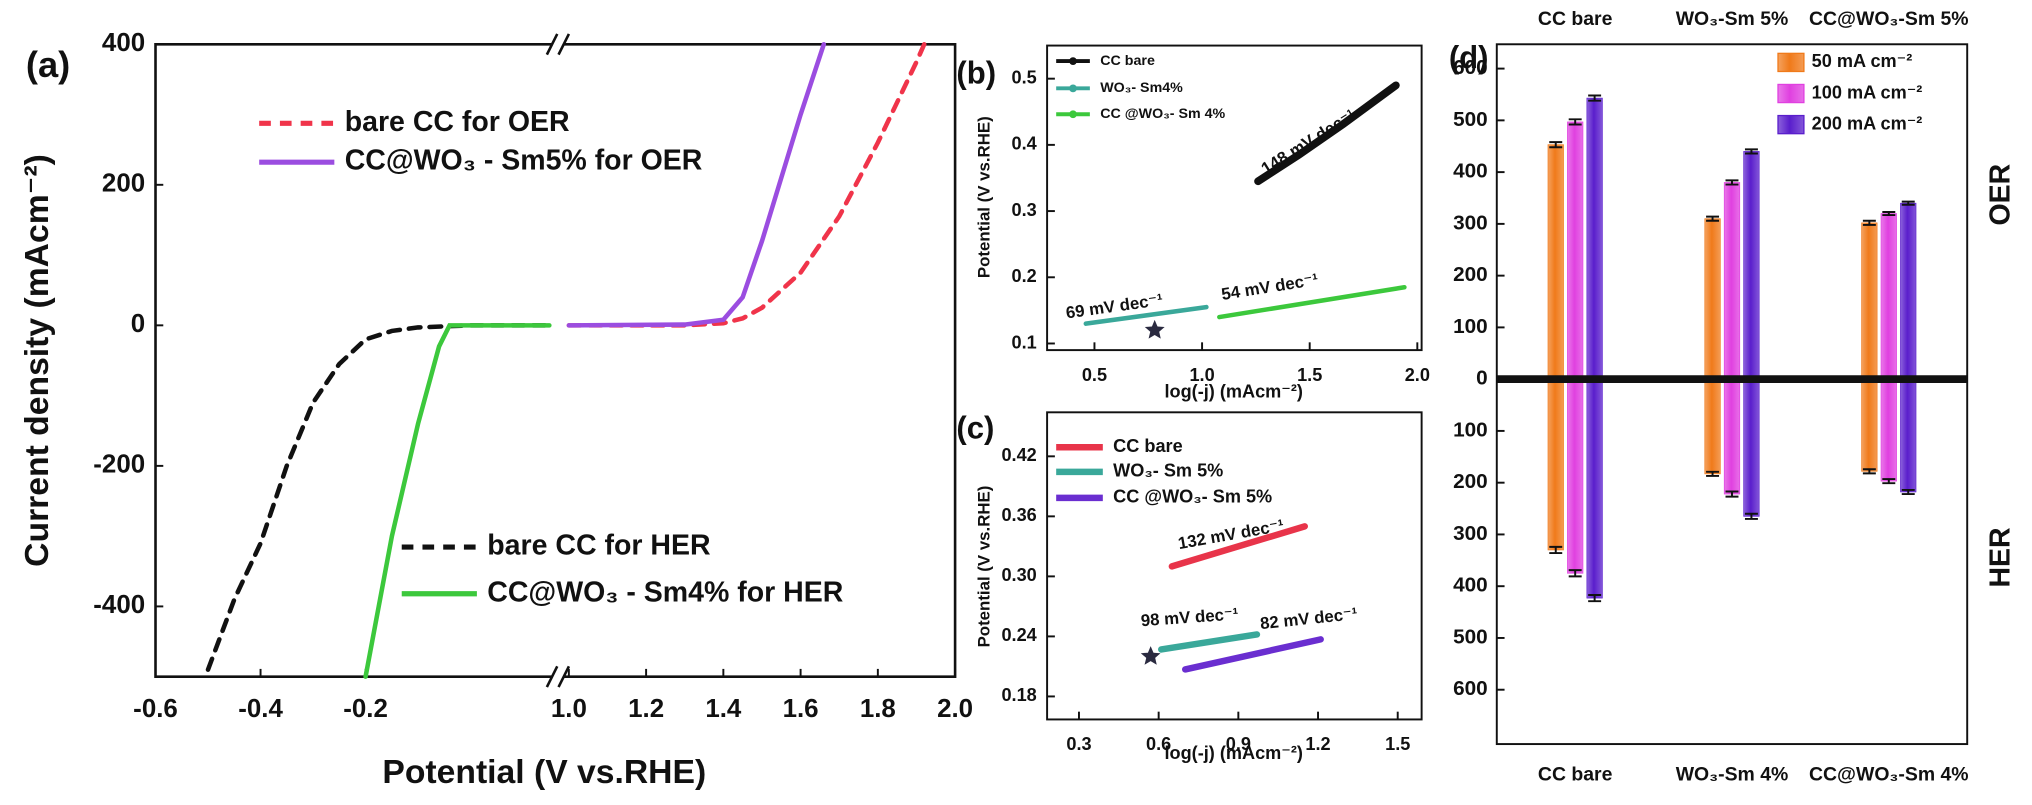 Image resolution: width=2032 pixels, height=805 pixels. I want to click on bottom-category-label: CC@WO₃-Sm 4%, so click(1889, 774).